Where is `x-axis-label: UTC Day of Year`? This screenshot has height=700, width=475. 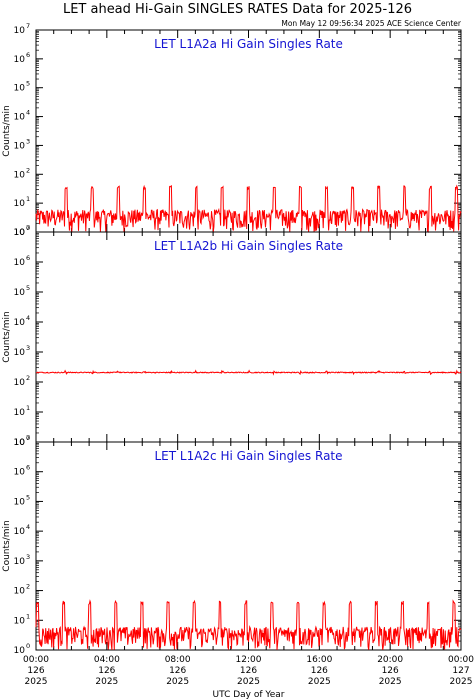
x-axis-label: UTC Day of Year is located at coordinates (249, 695).